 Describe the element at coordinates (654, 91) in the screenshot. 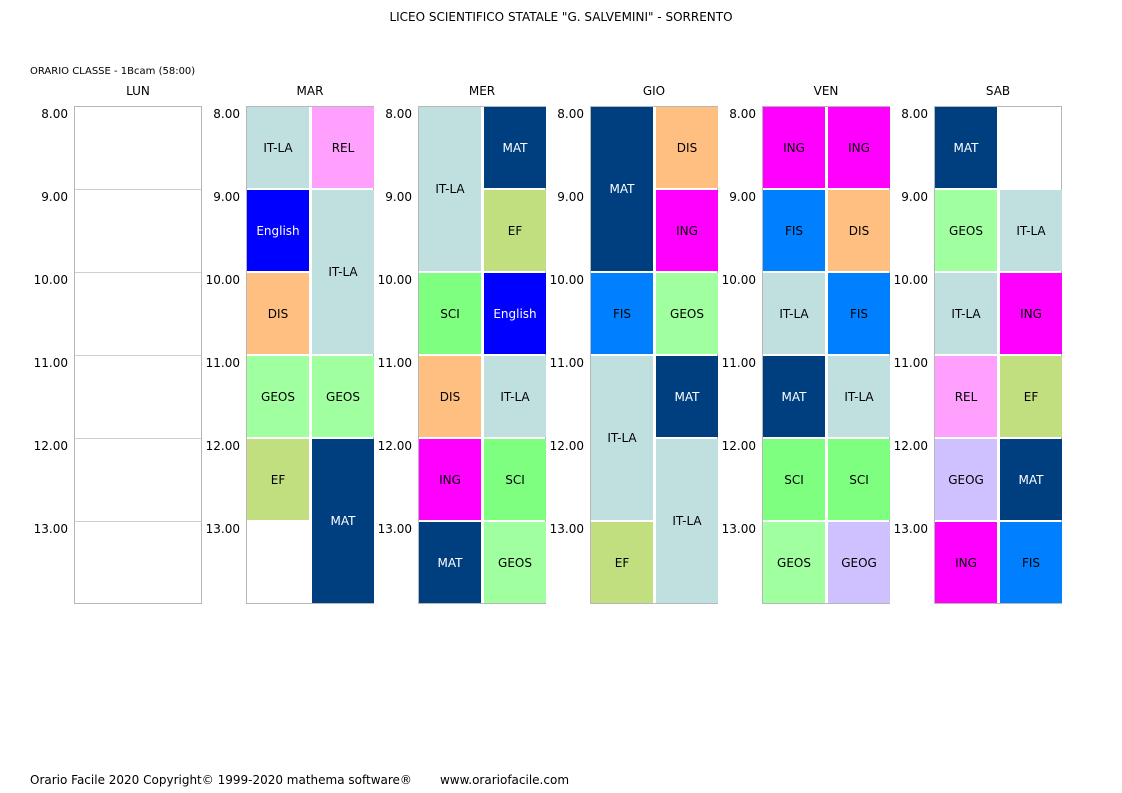

I see `day-header: GIO` at that location.